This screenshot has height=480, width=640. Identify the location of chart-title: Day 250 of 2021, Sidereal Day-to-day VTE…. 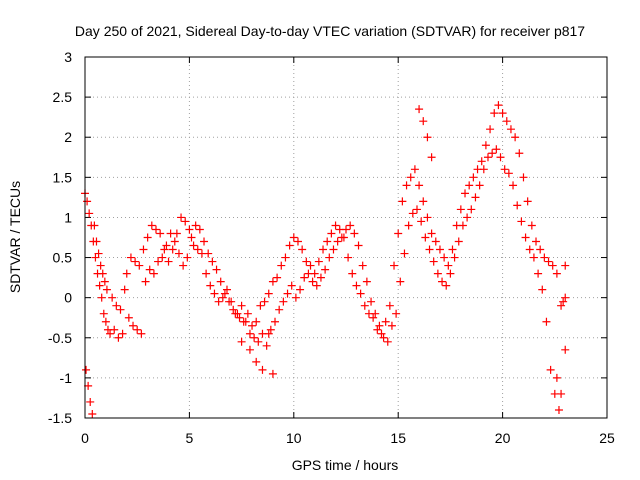
(330, 31).